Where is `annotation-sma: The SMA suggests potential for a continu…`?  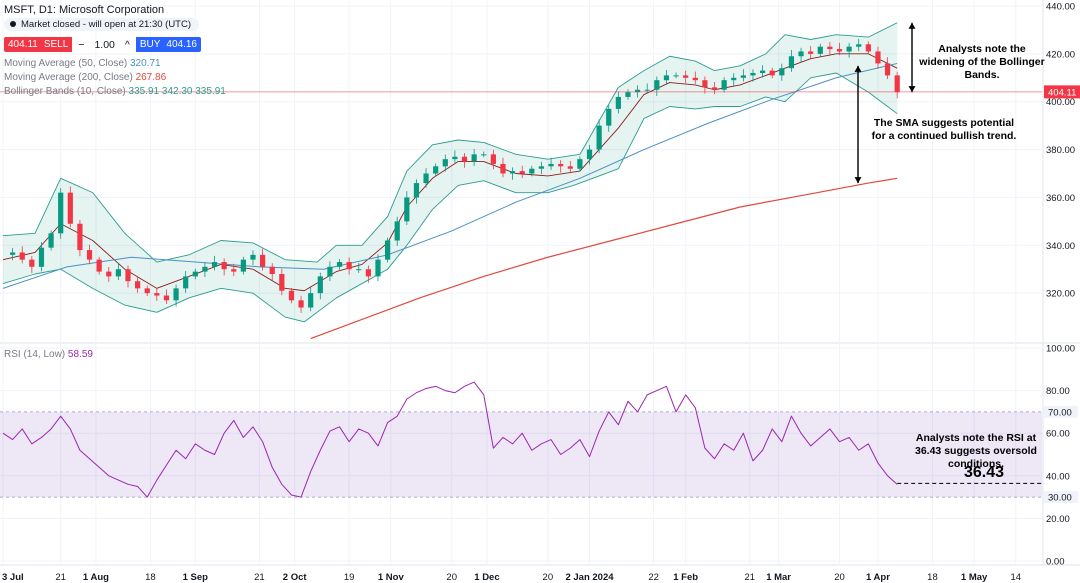 annotation-sma: The SMA suggests potential for a continu… is located at coordinates (944, 129).